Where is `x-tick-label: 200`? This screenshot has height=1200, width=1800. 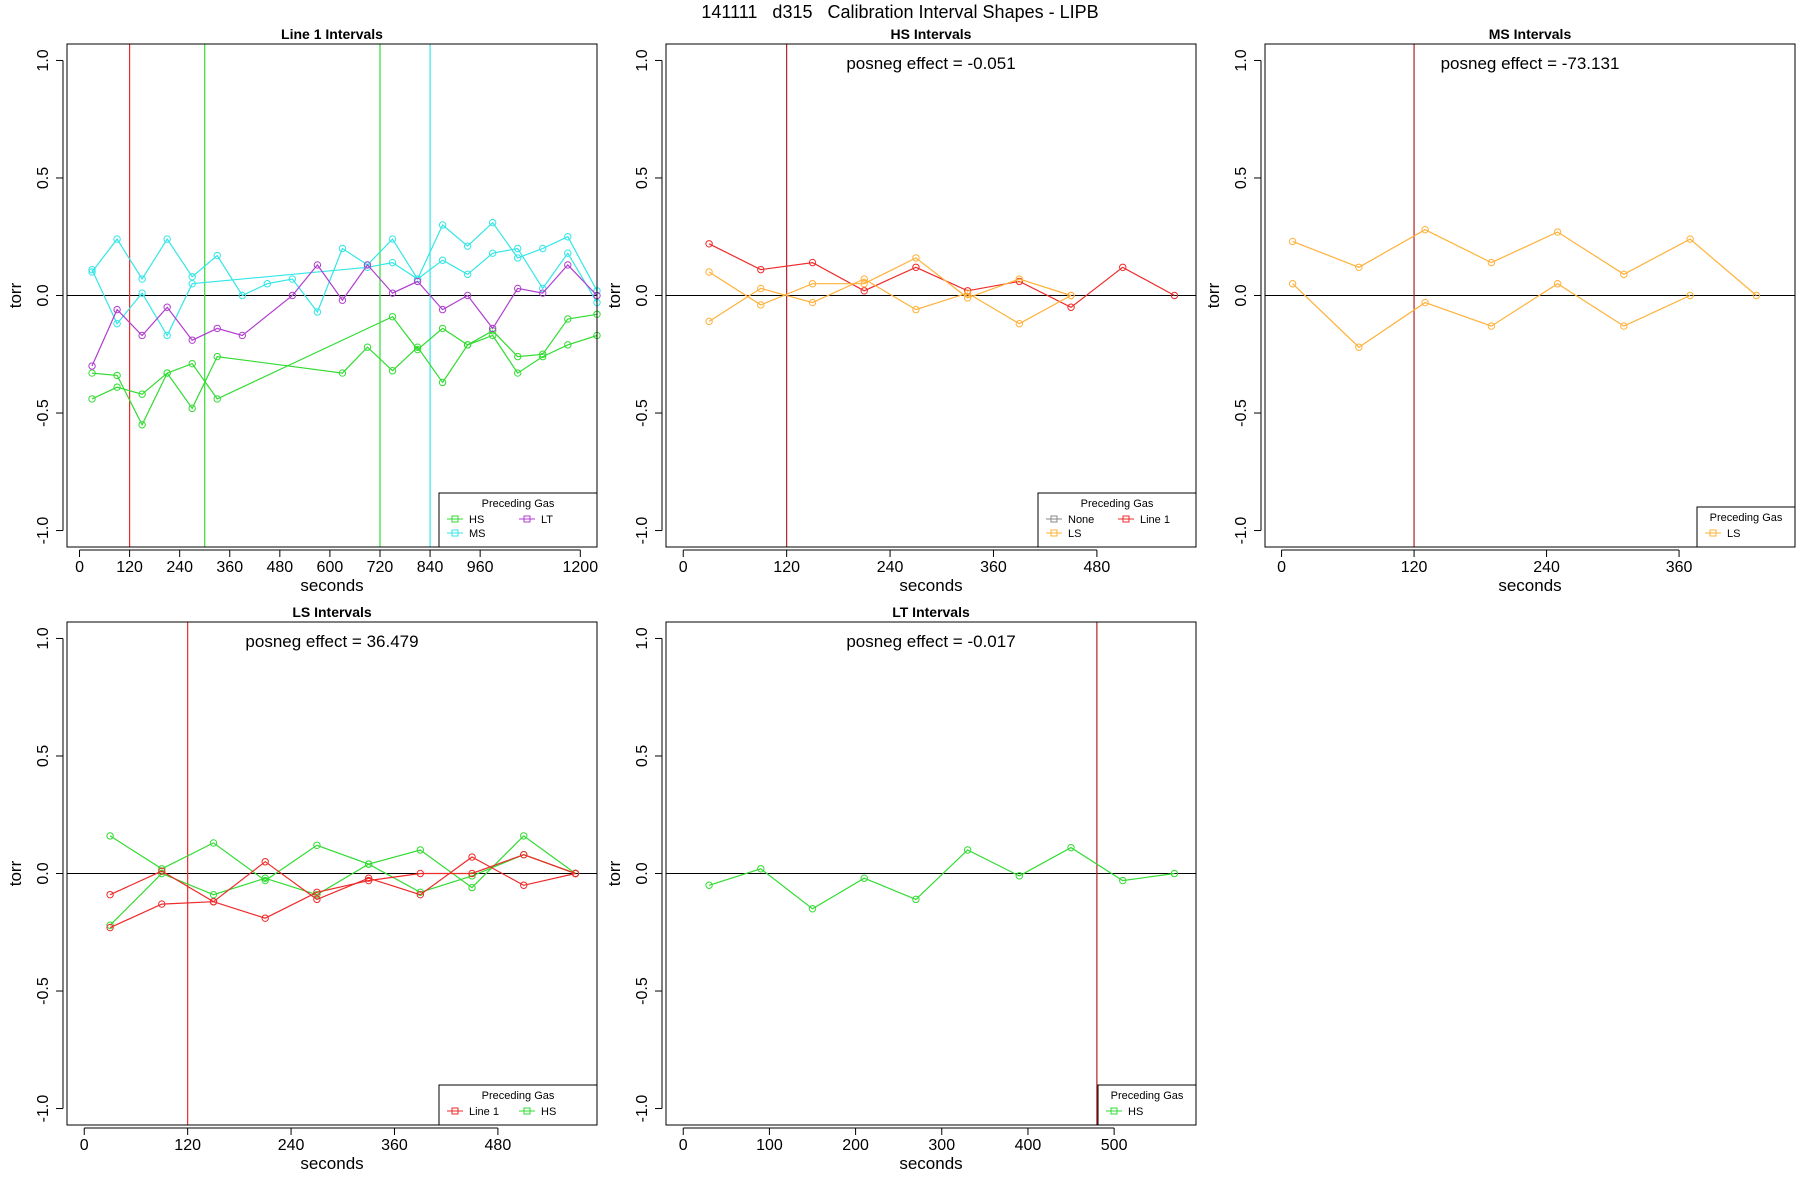
x-tick-label: 200 is located at coordinates (855, 1145).